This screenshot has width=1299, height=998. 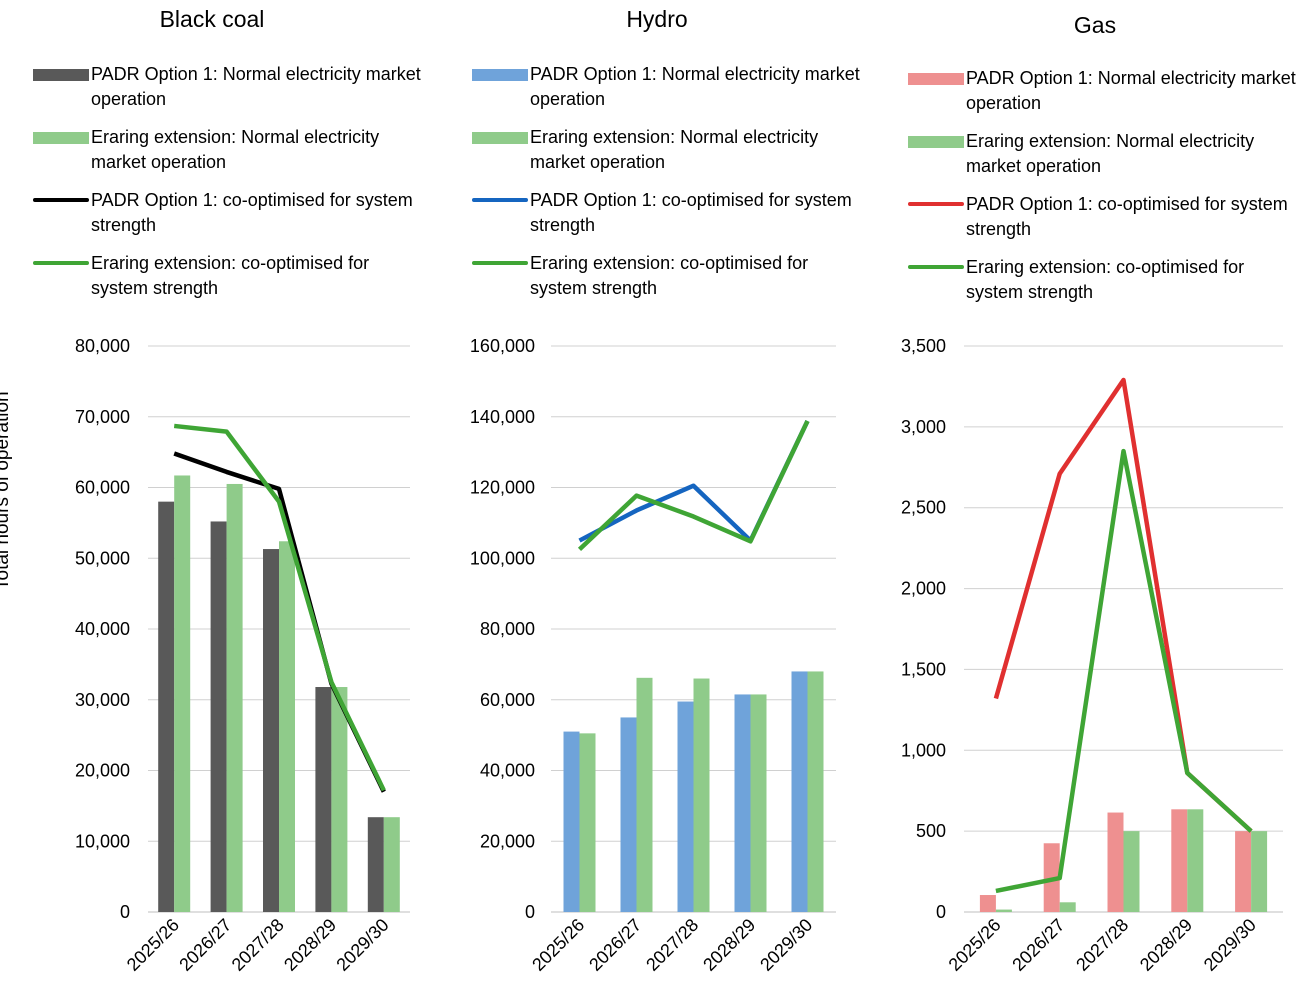 What do you see at coordinates (923, 427) in the screenshot?
I see `y-tick-label: 3,000` at bounding box center [923, 427].